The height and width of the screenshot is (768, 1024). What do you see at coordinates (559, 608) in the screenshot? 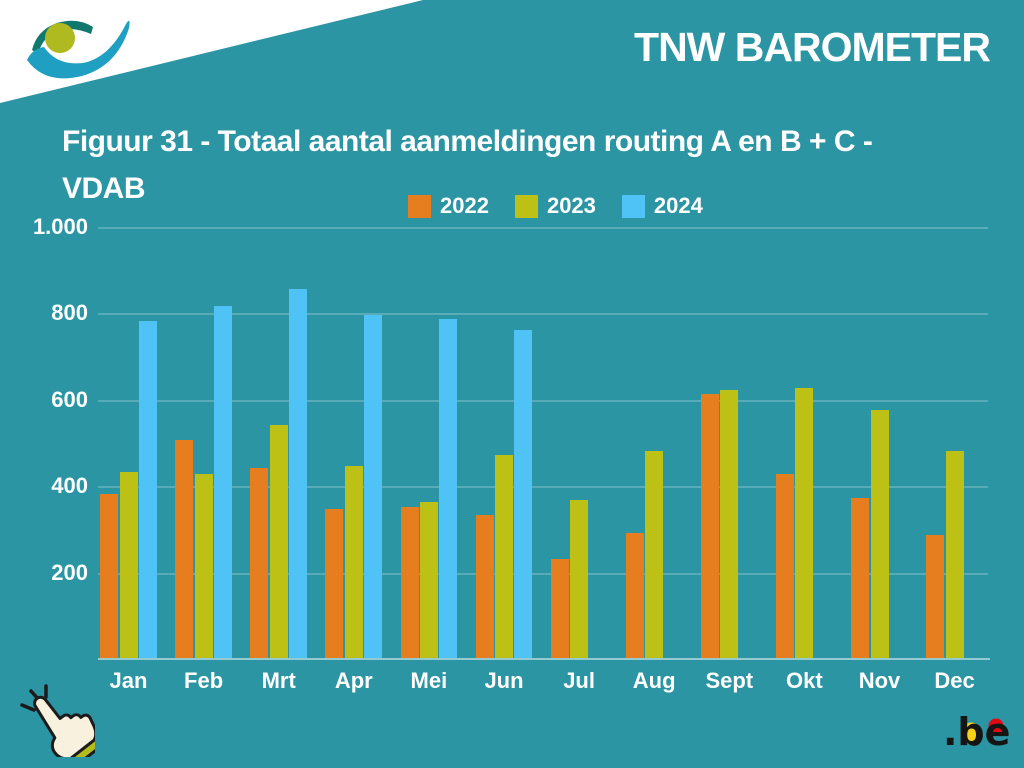
I see `bar-2022-Jul` at bounding box center [559, 608].